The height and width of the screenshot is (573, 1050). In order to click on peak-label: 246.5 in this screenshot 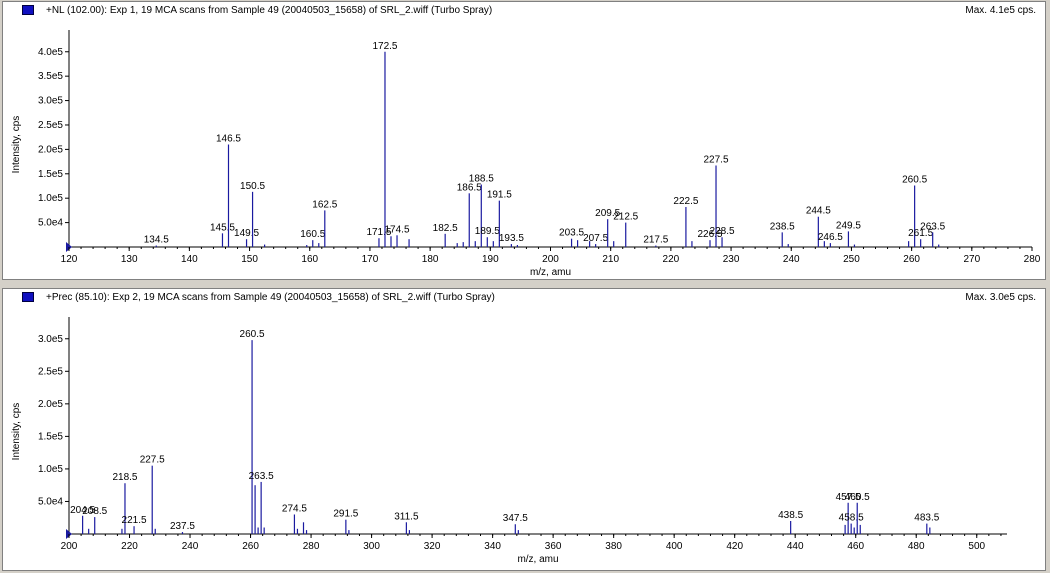, I will do `click(830, 237)`.